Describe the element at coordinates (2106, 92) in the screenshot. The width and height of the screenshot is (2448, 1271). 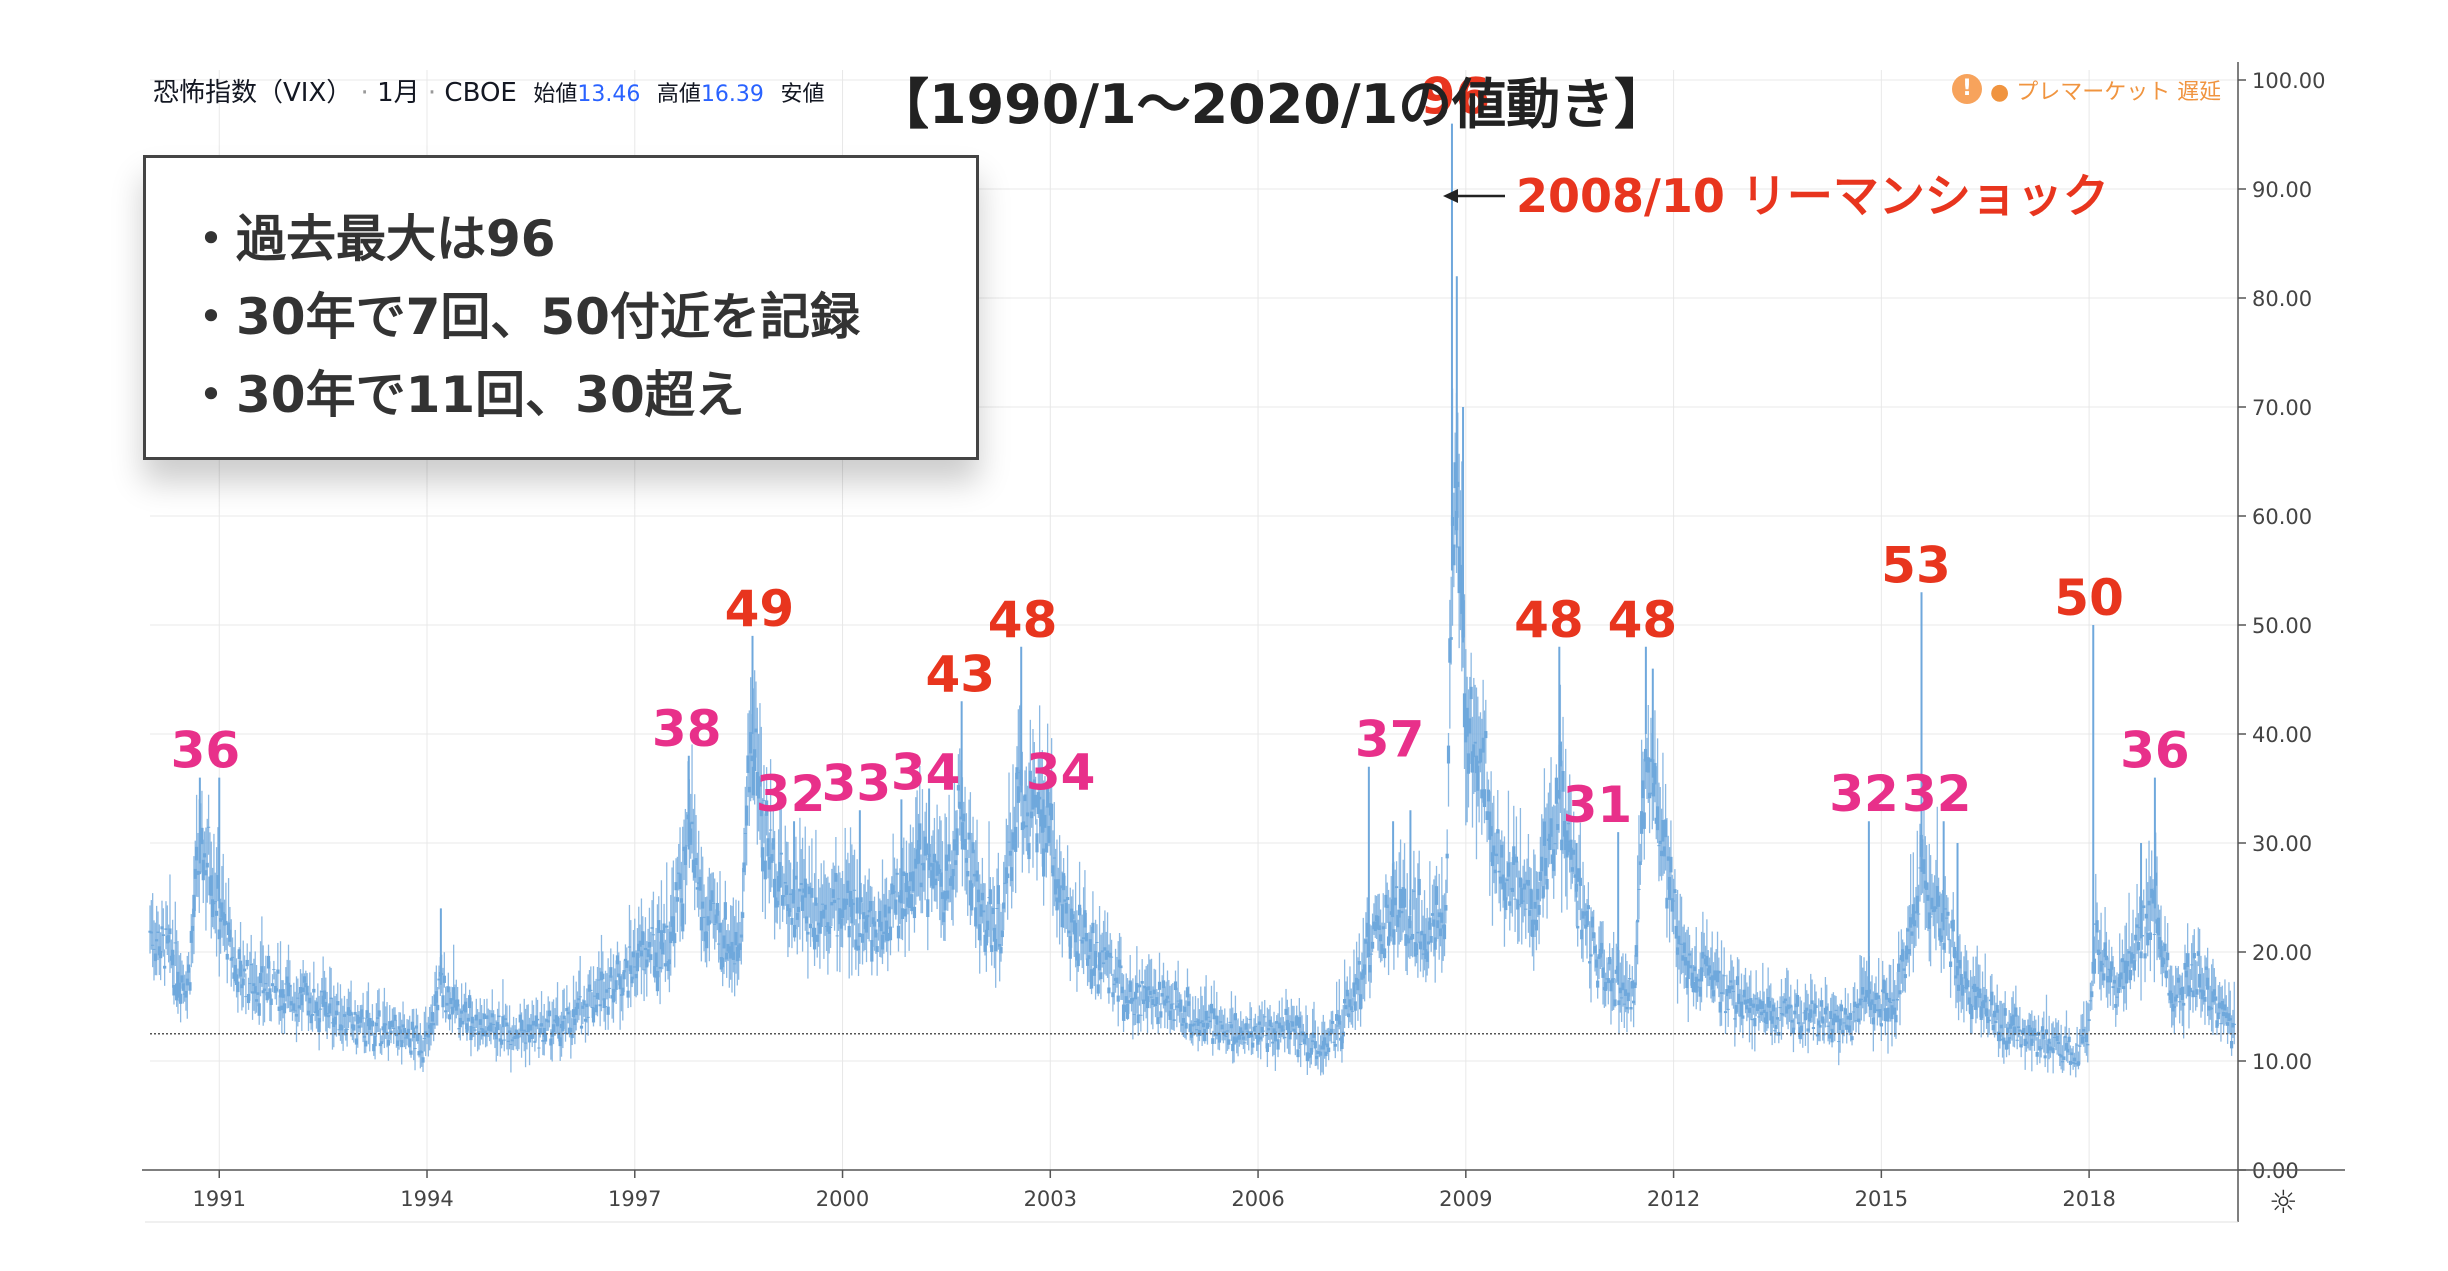
I see `premarket-status: ● プレマーケット 遅延` at that location.